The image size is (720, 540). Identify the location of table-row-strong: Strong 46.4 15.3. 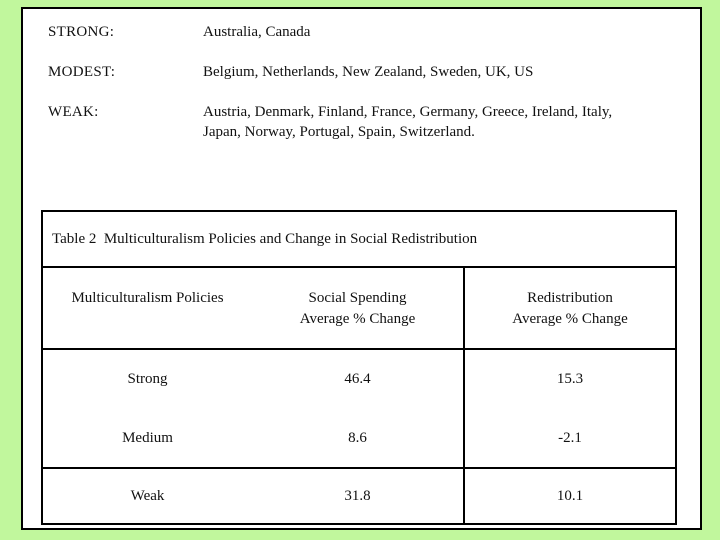
(359, 379).